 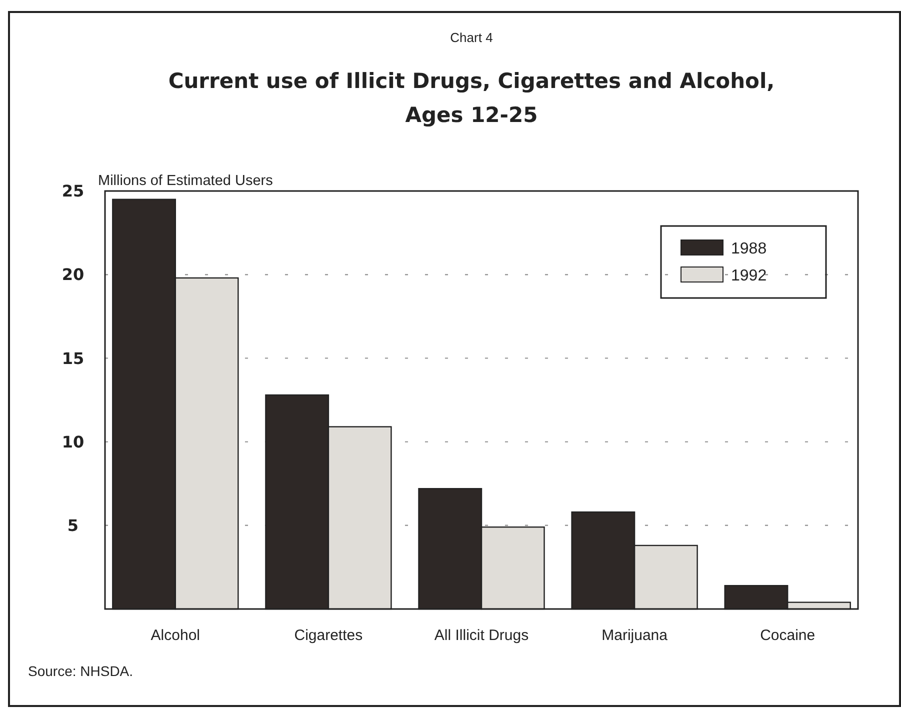 I want to click on x-tick-label: Cigarettes, so click(x=328, y=635).